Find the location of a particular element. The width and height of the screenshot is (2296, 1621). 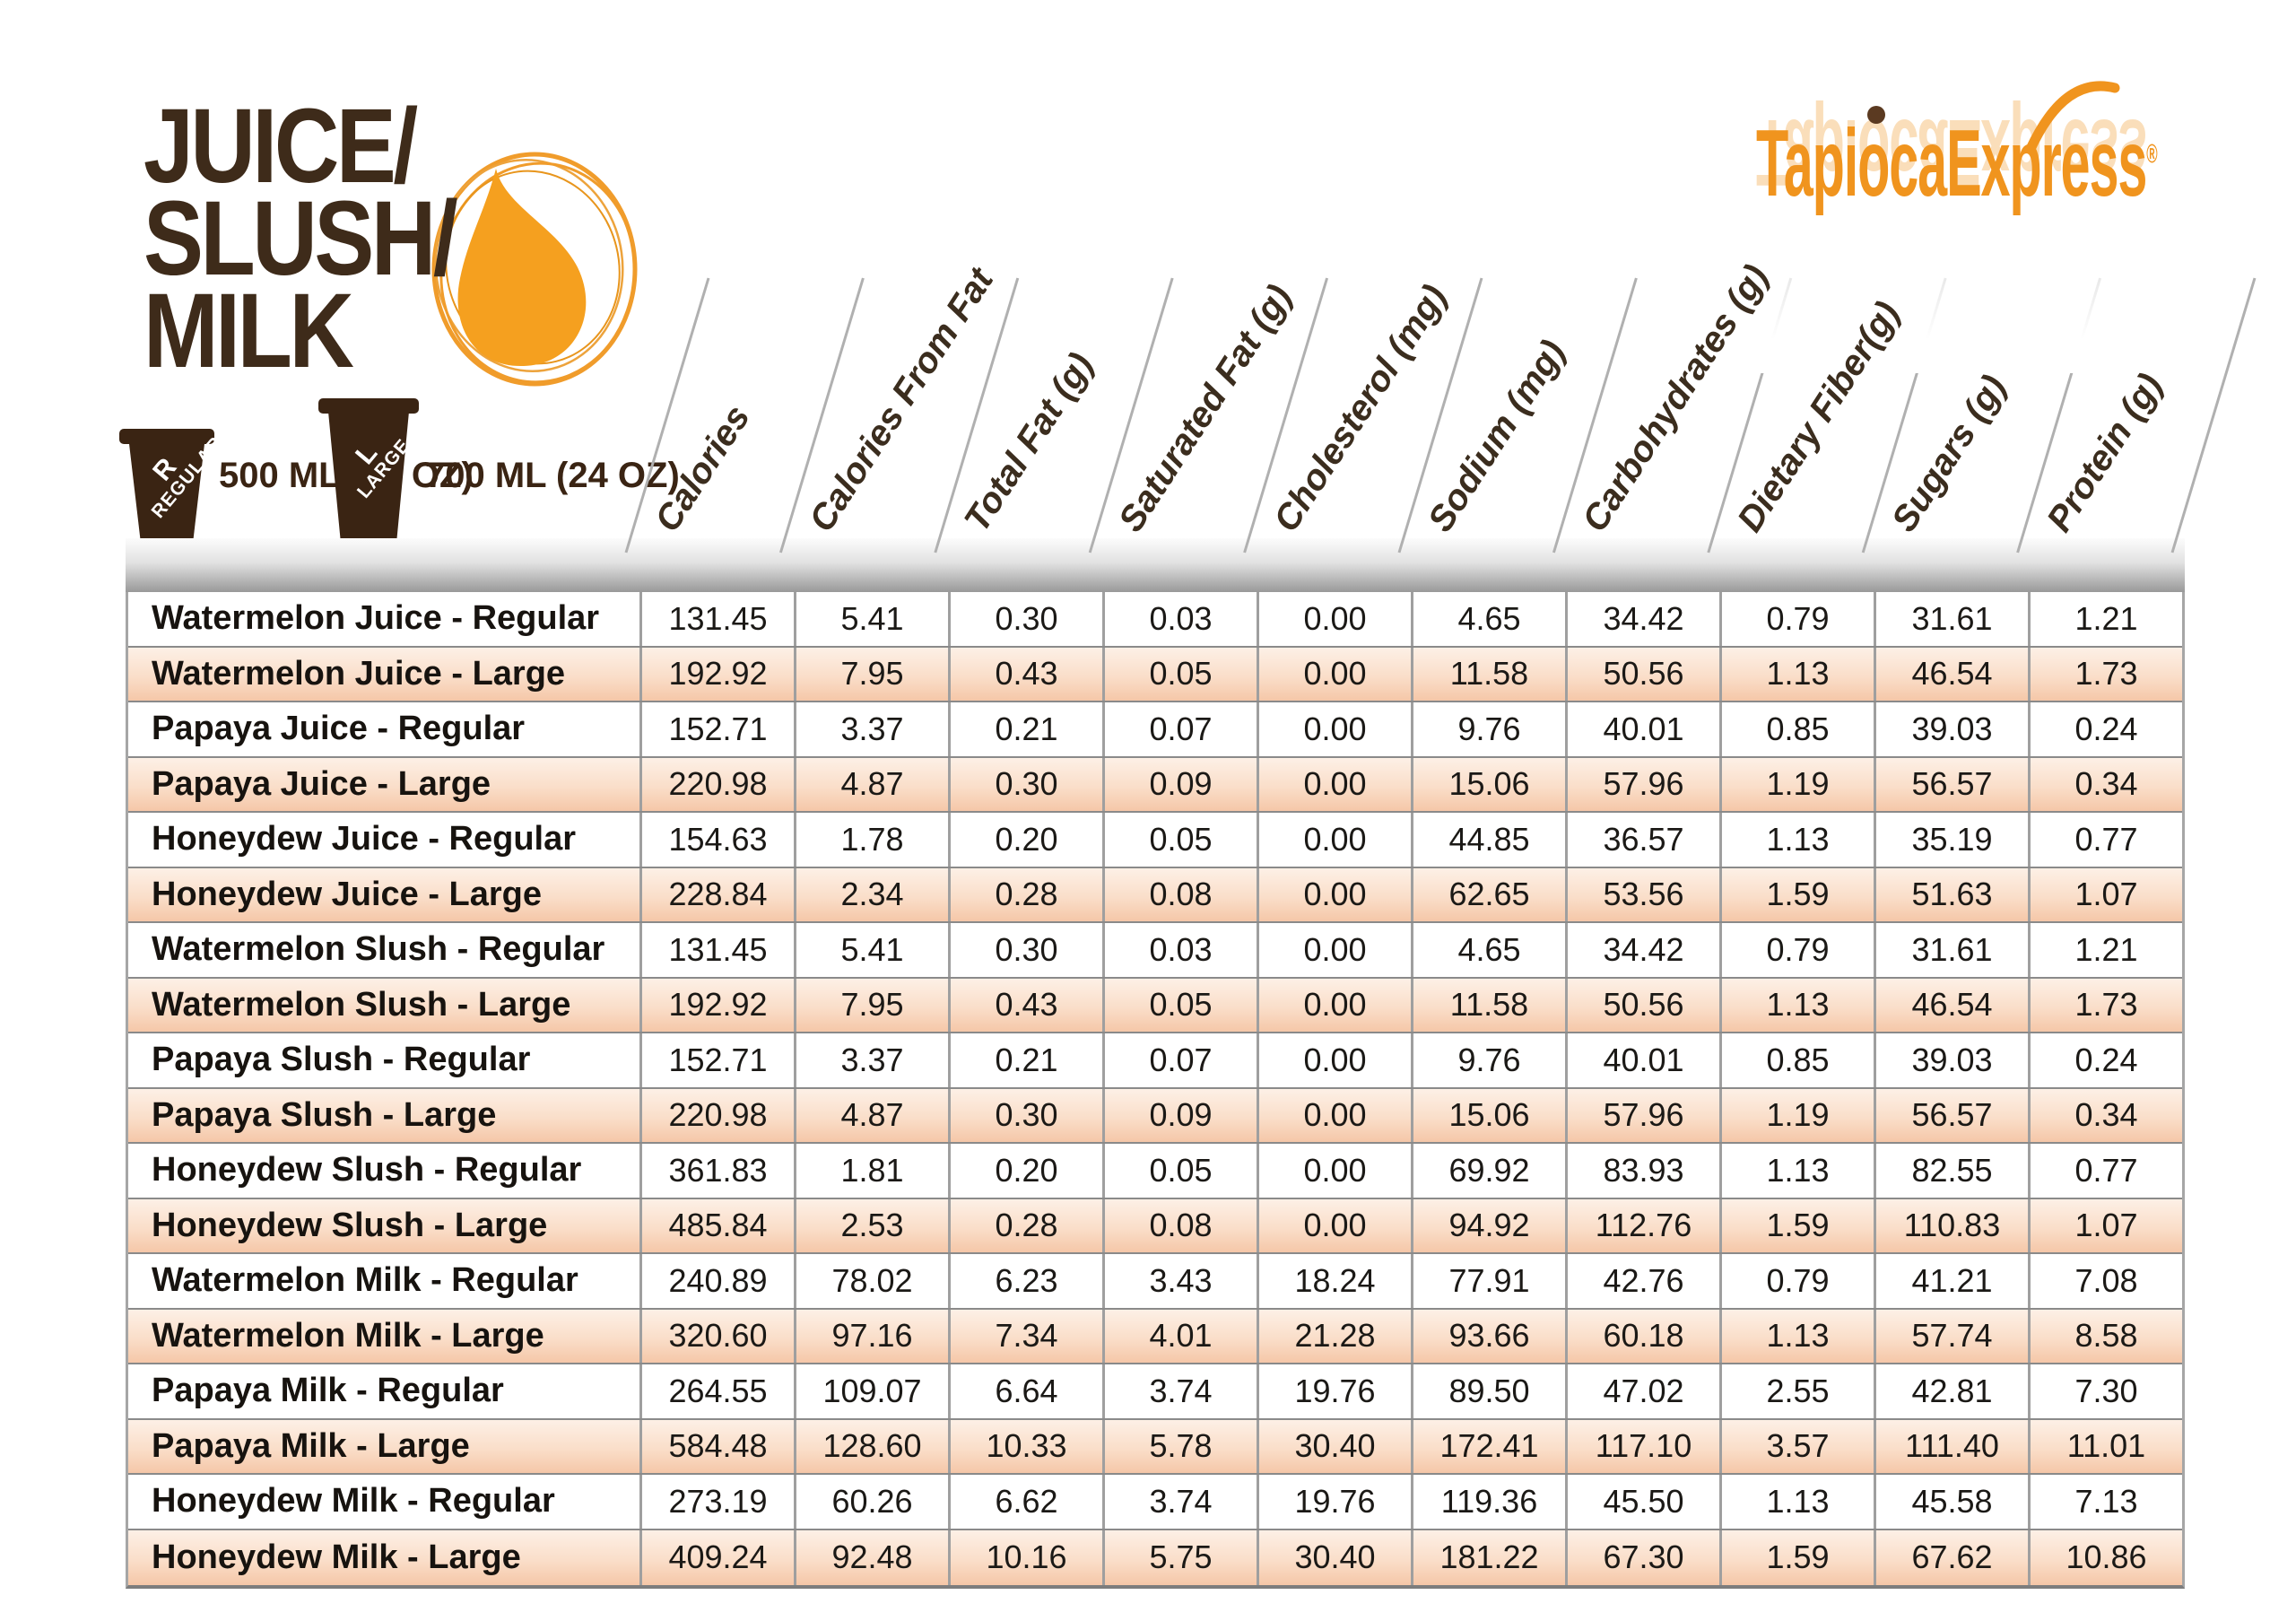

nutrition-value-cell: 67.30 is located at coordinates (1642, 1557).